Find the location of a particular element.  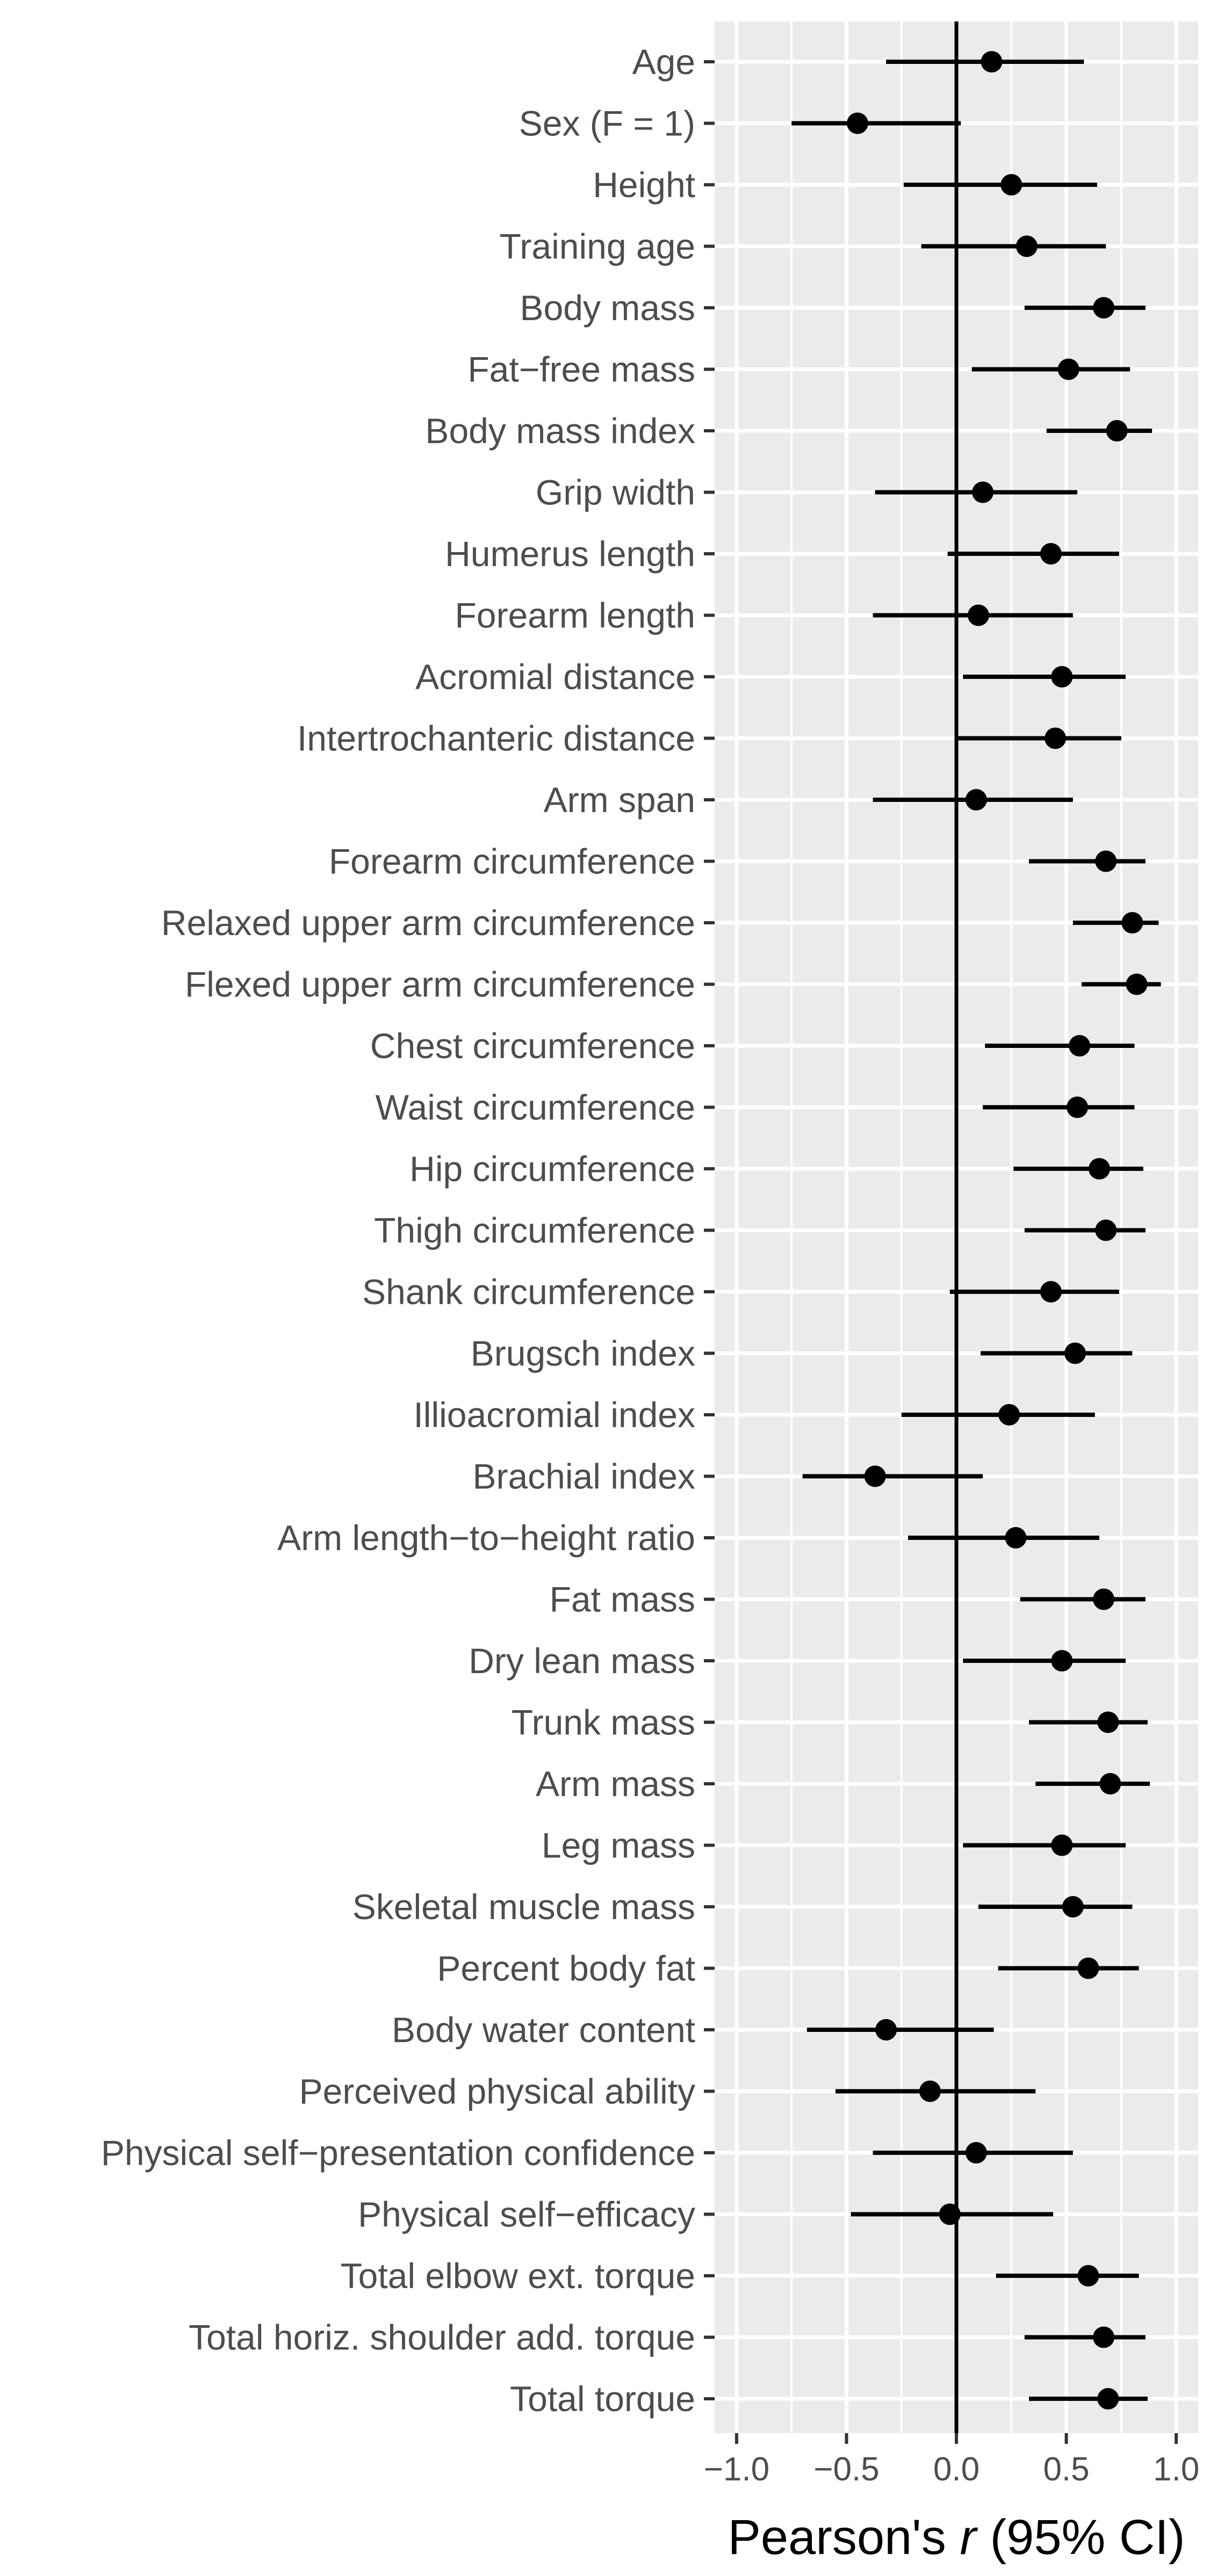

x-axis-title-prefix: Pearson's is located at coordinates (844, 2537).